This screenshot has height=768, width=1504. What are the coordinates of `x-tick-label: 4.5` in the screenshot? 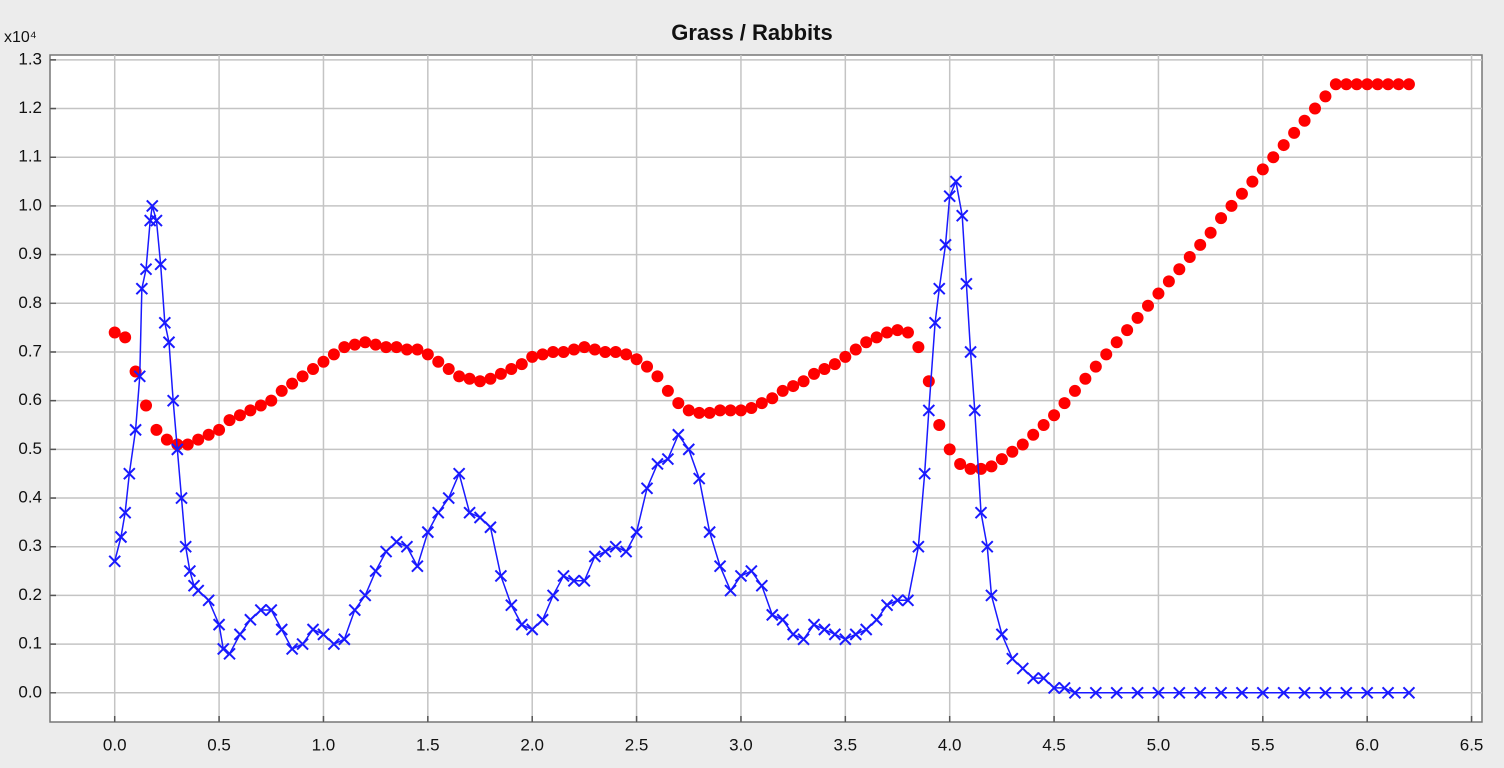 It's located at (1054, 744).